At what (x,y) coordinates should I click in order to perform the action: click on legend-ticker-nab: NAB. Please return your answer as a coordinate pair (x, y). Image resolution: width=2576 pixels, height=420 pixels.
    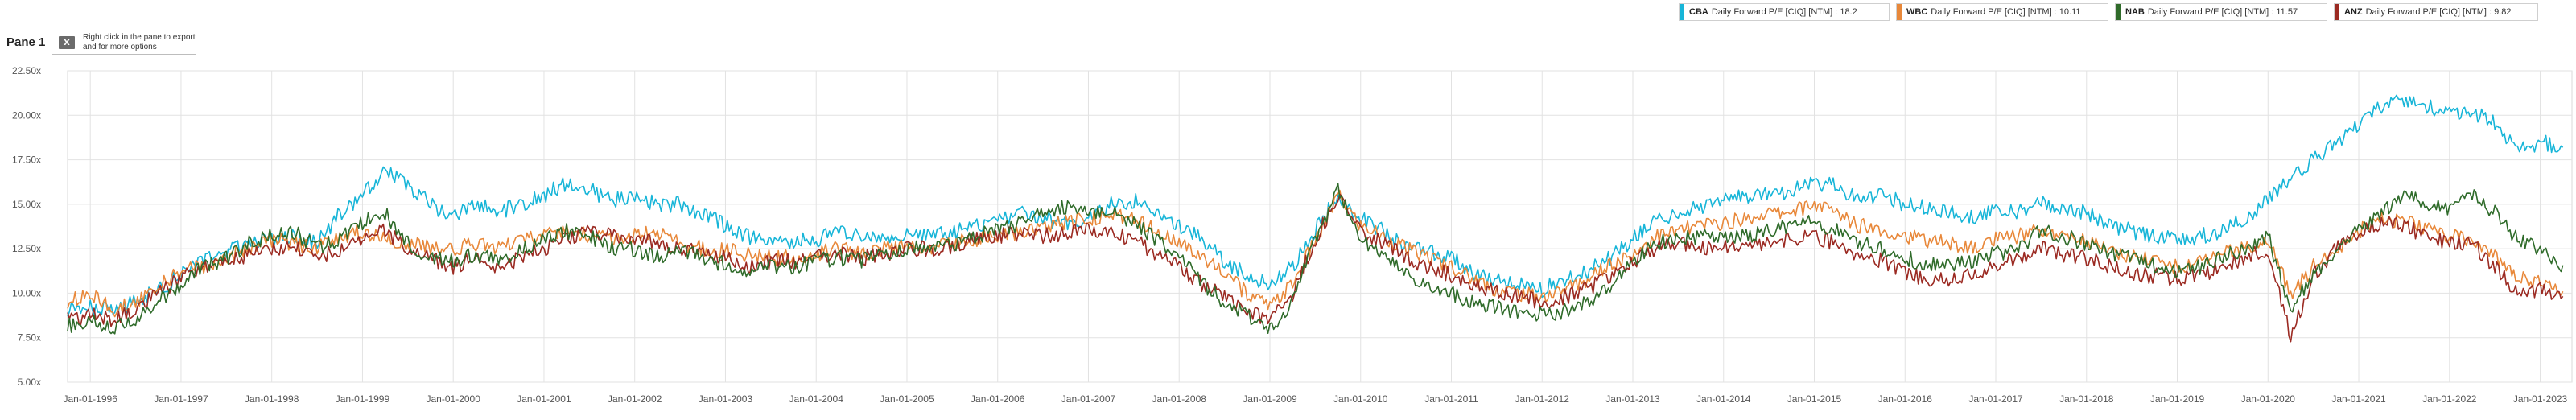
    Looking at the image, I should click on (2135, 12).